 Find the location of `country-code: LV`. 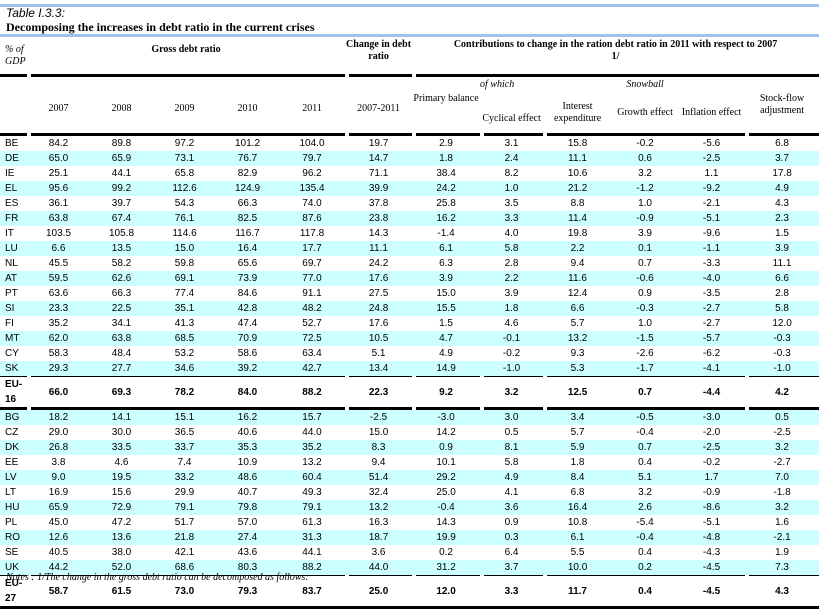

country-code: LV is located at coordinates (13, 477).